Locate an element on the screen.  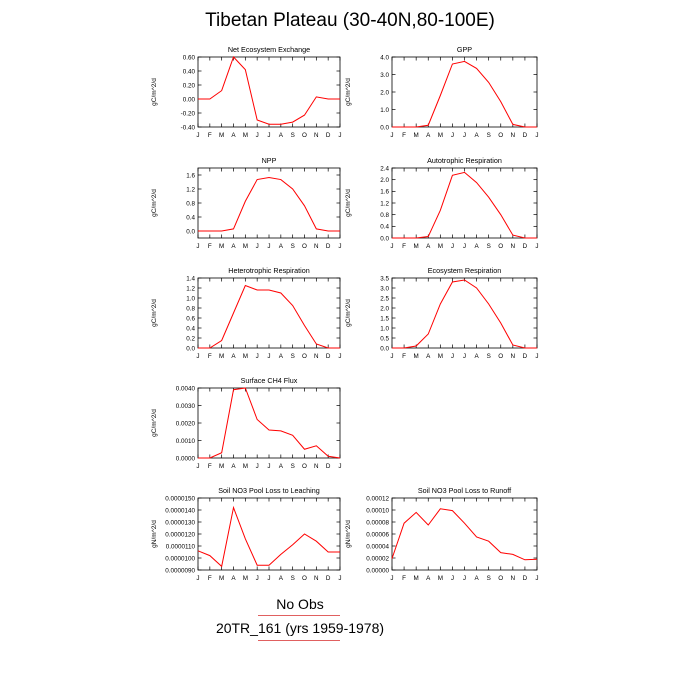
y-tick-label: 0.0000110 is located at coordinates (181, 546).